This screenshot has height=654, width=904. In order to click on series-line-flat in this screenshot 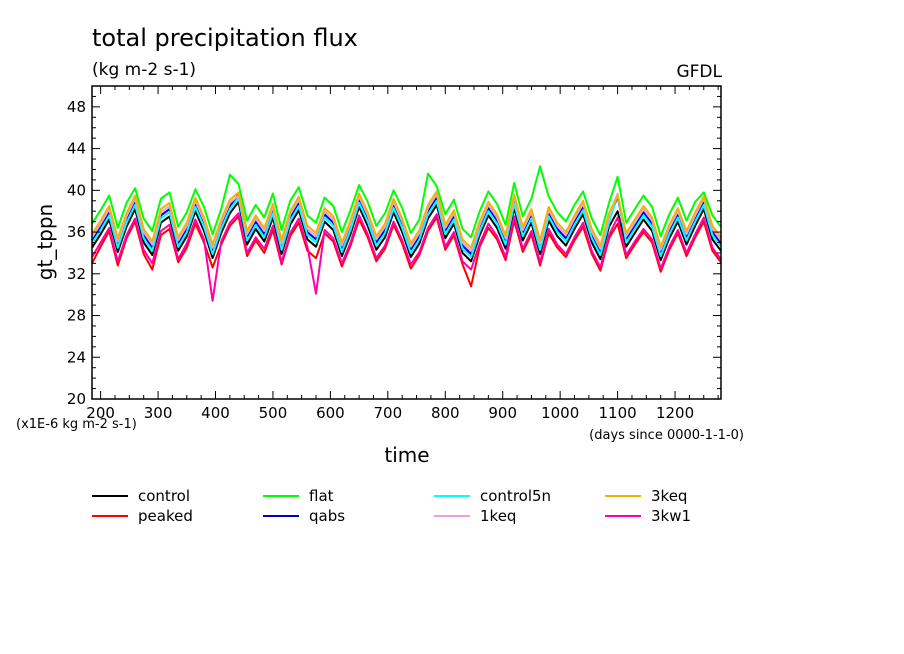, I will do `click(406, 202)`.